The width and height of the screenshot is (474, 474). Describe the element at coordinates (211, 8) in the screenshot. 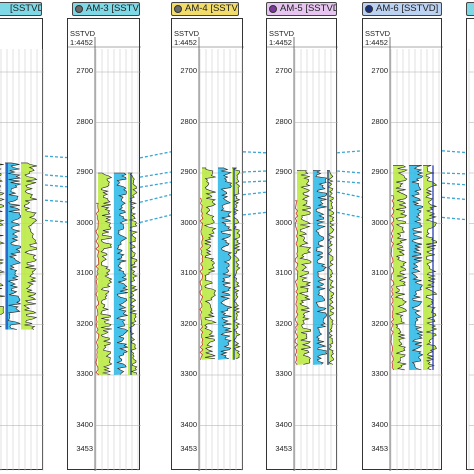

I see `well-header-title: AM-4 [SSTVD]` at that location.